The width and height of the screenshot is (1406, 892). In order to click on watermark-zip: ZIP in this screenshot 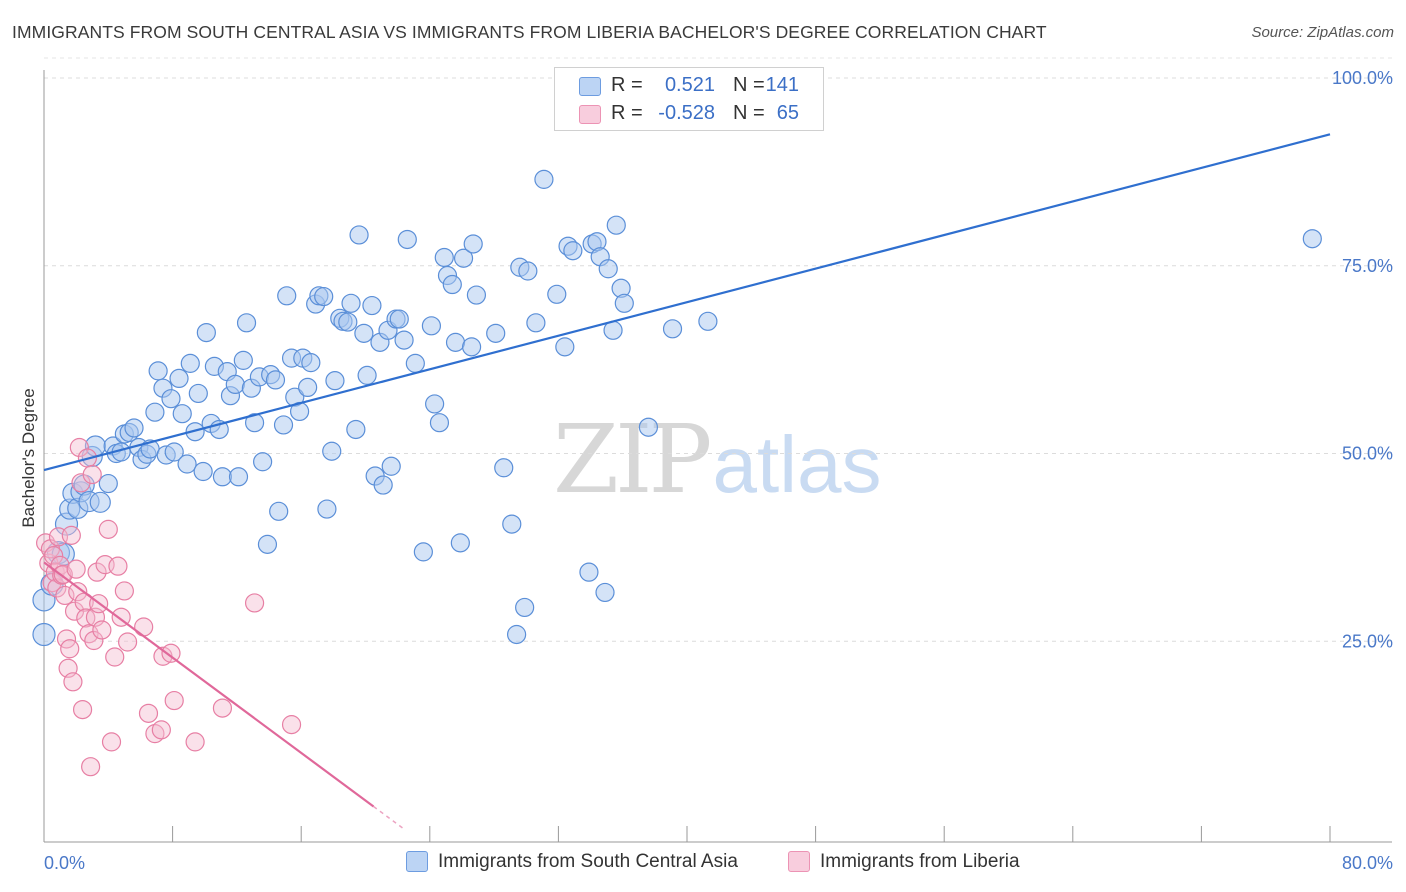, I will do `click(632, 460)`.